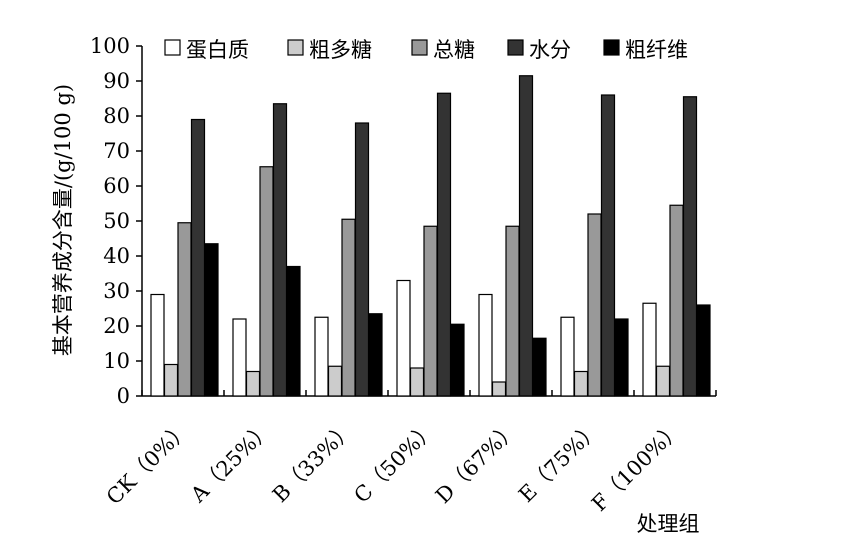 This screenshot has height=548, width=844. I want to click on x-tick-label: B（33%）, so click(313, 462).